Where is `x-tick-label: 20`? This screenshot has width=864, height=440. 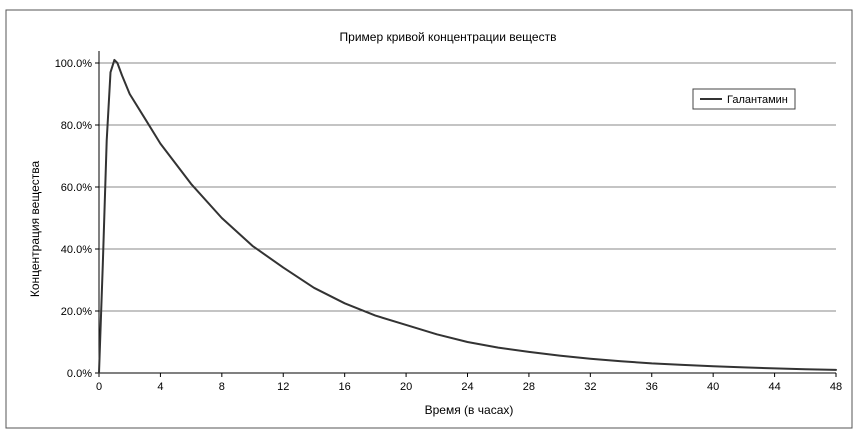
x-tick-label: 20 is located at coordinates (406, 387).